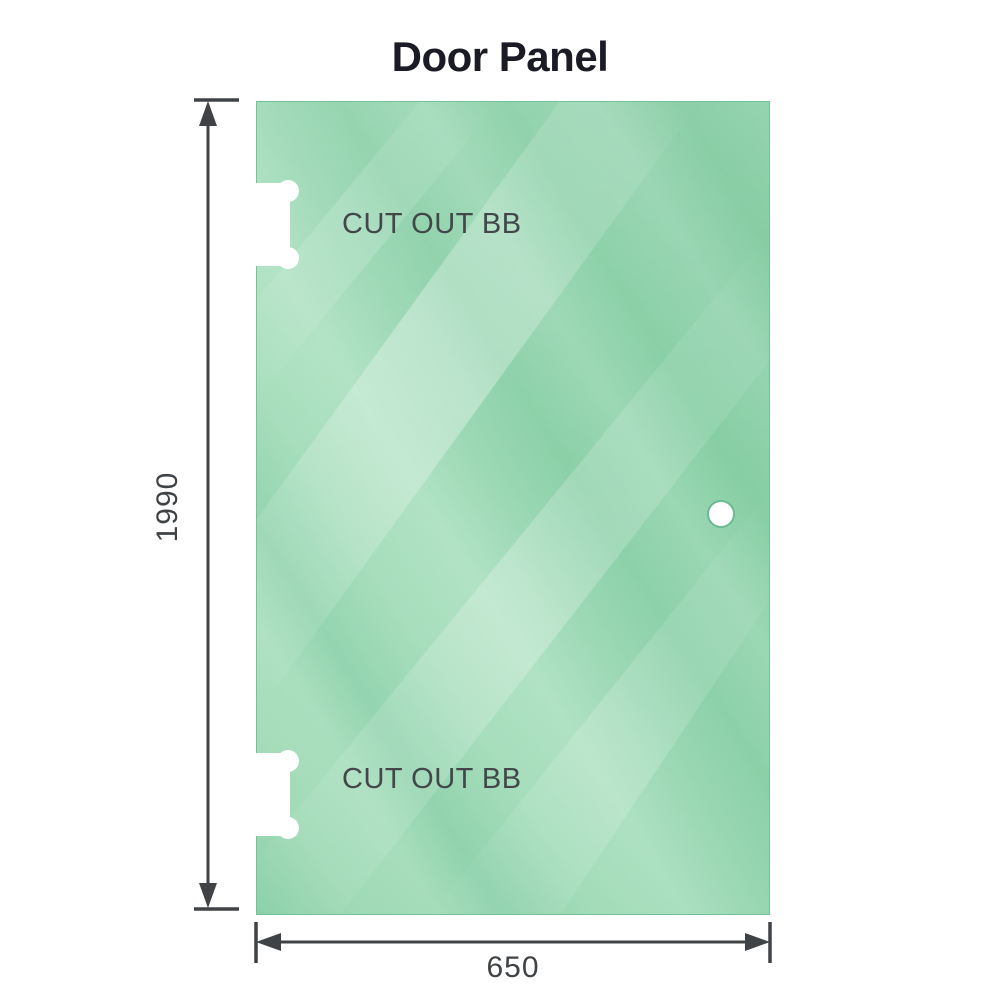  What do you see at coordinates (432, 224) in the screenshot?
I see `cutout-label-top: CUT OUT BB` at bounding box center [432, 224].